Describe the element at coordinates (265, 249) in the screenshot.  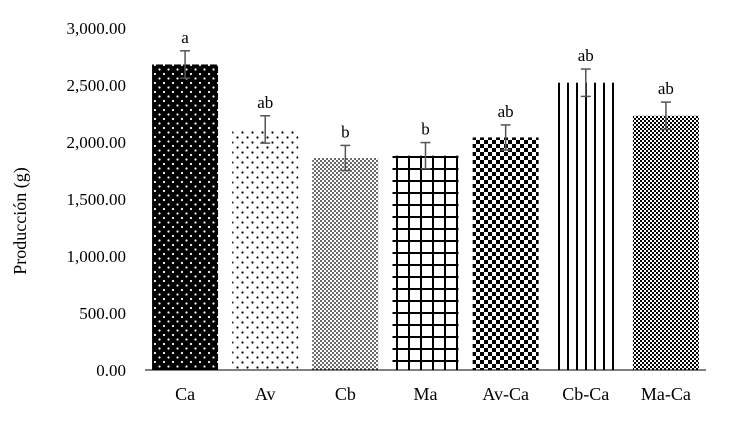
I see `bar-av` at that location.